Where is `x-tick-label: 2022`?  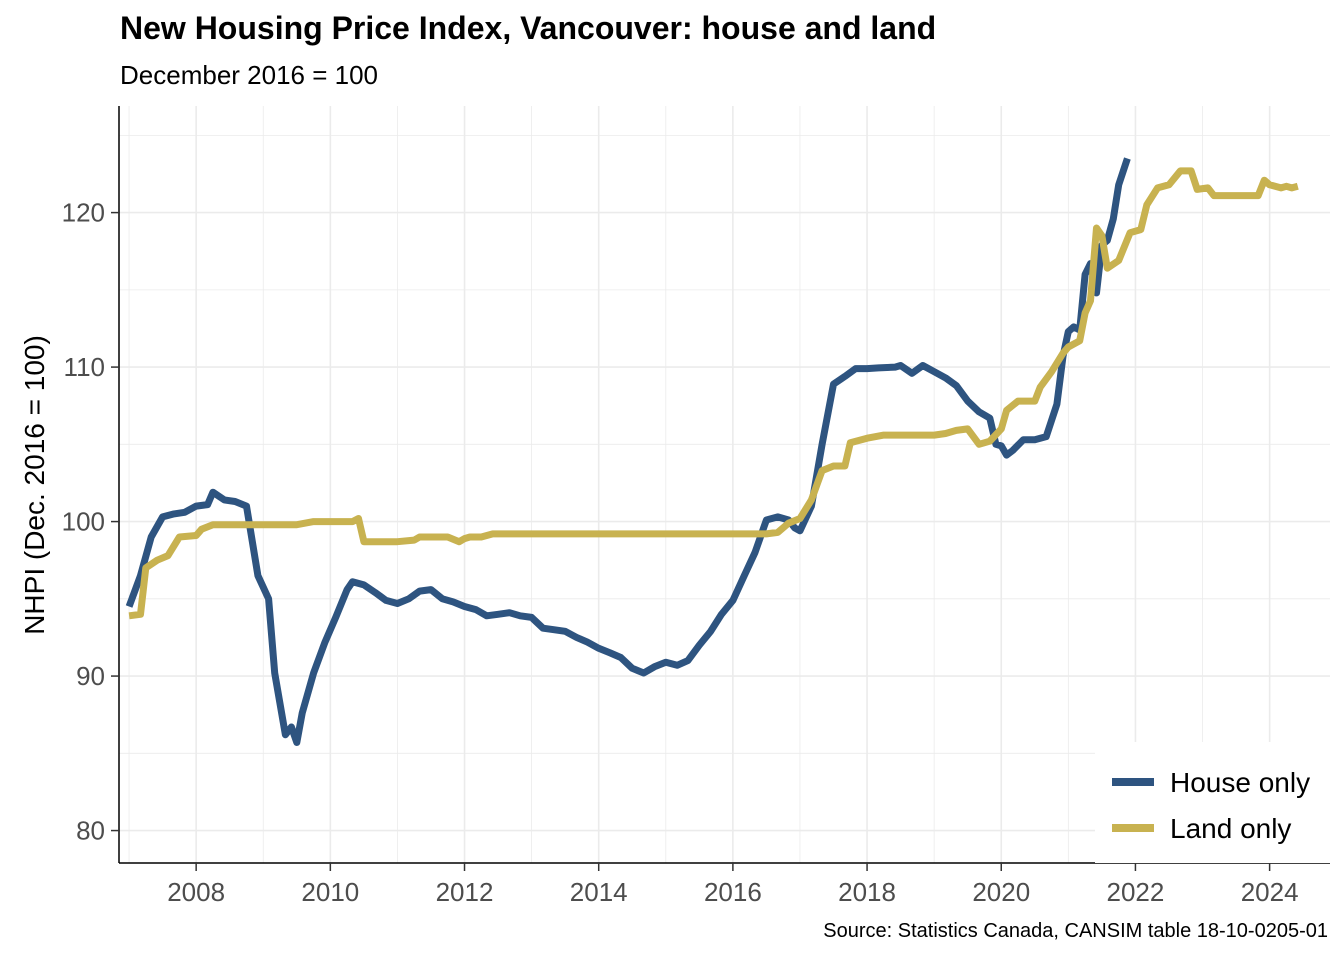
x-tick-label: 2022 is located at coordinates (1136, 892).